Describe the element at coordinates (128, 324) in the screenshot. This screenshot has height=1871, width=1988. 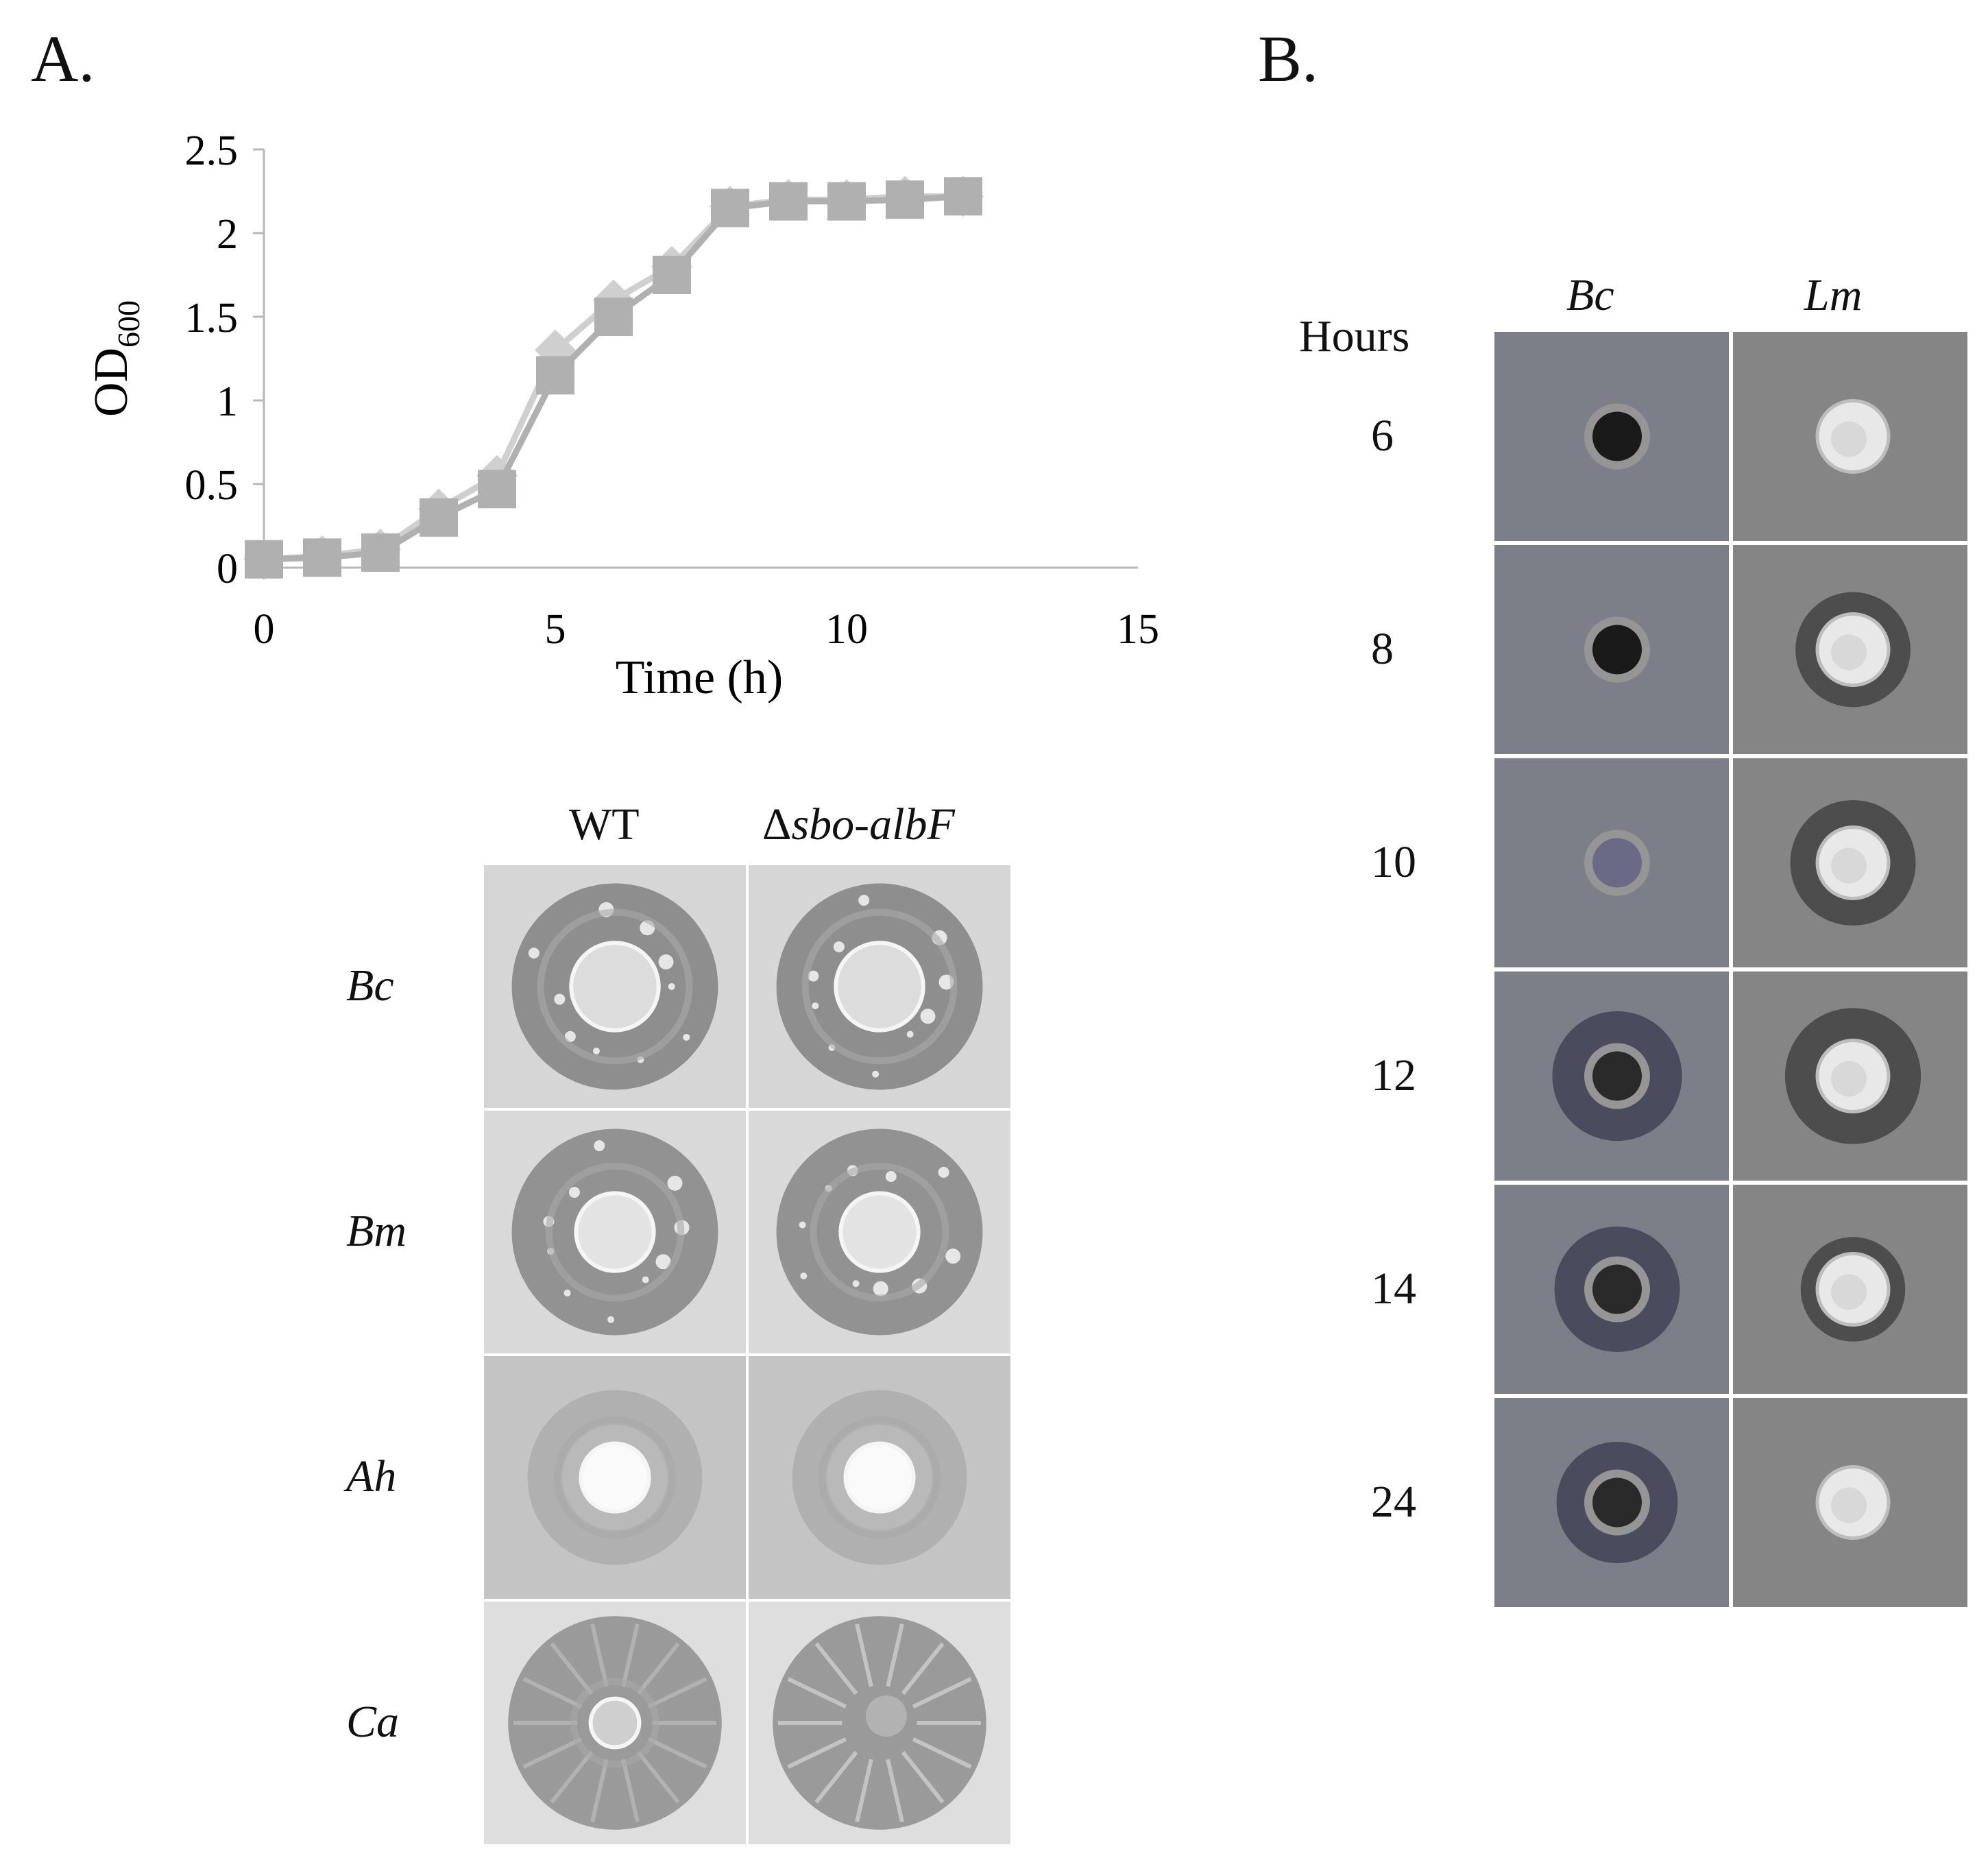
I see `y-axis-title-subscript: 600` at that location.